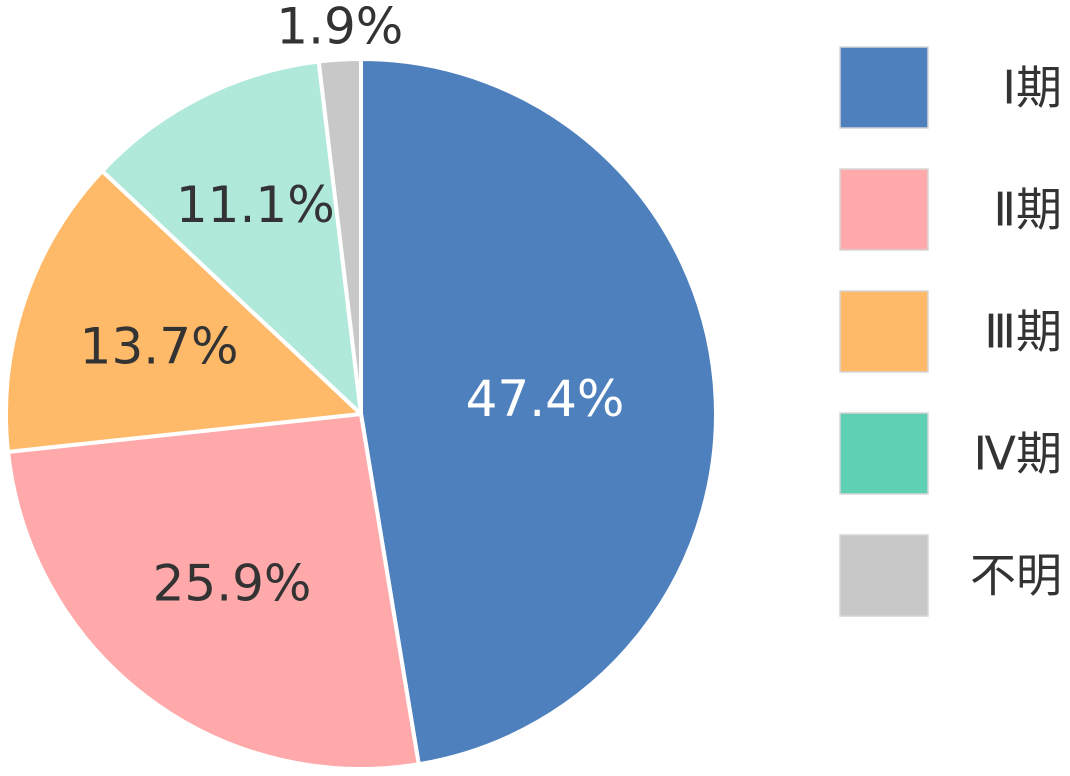 The image size is (1070, 776). What do you see at coordinates (1027, 210) in the screenshot?
I see `legend-label-2: Ⅱ期` at bounding box center [1027, 210].